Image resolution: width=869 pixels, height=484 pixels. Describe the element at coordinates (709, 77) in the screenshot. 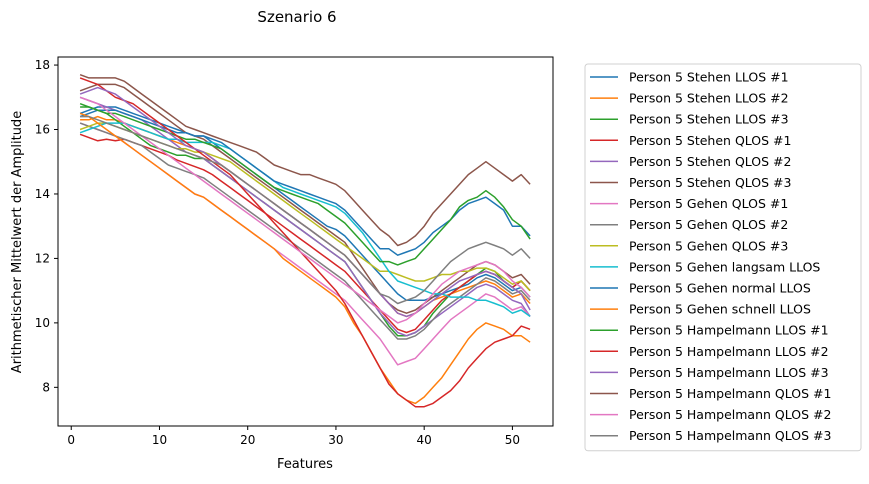

I see `legend-label: Person 5 Stehen LLOS #1` at that location.